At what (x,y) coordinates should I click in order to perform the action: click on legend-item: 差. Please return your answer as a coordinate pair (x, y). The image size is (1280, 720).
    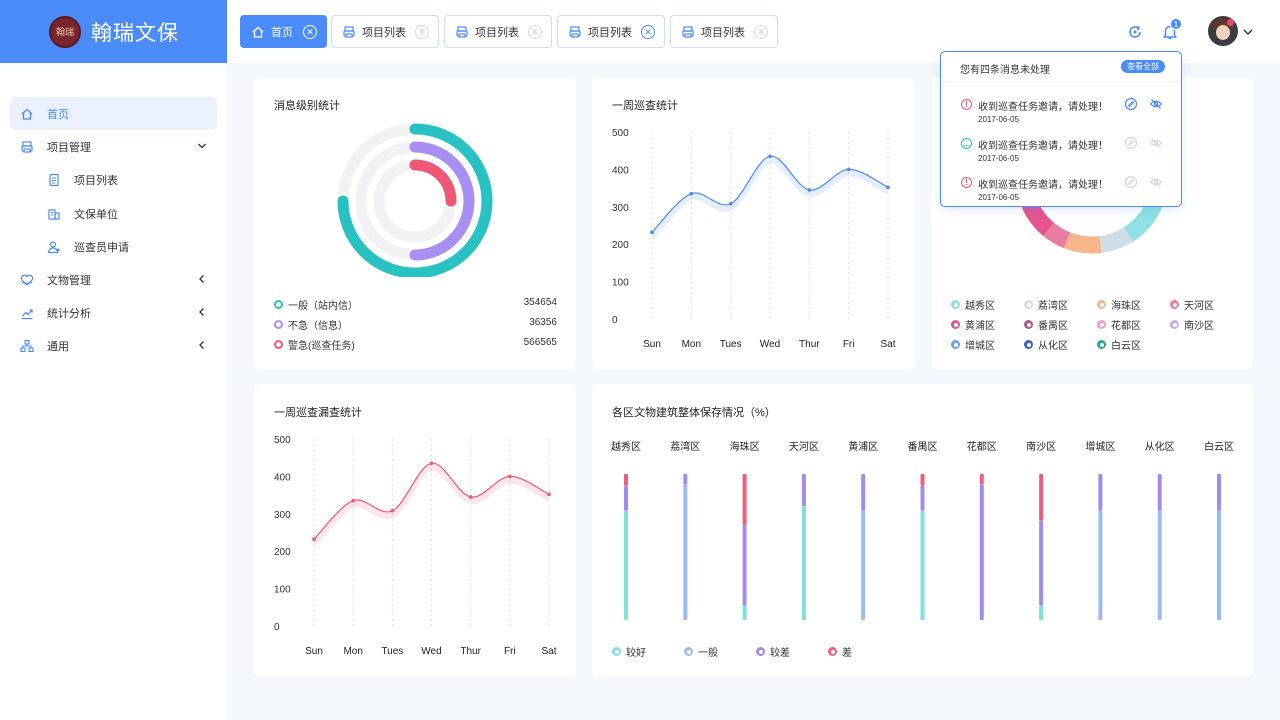
    Looking at the image, I should click on (840, 651).